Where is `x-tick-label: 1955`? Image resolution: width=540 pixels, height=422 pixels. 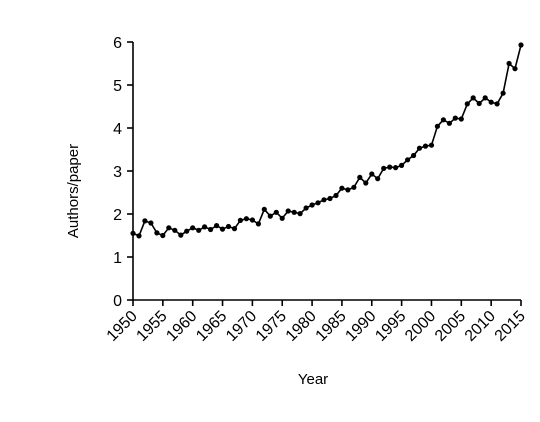
x-tick-label: 1955 is located at coordinates (151, 326).